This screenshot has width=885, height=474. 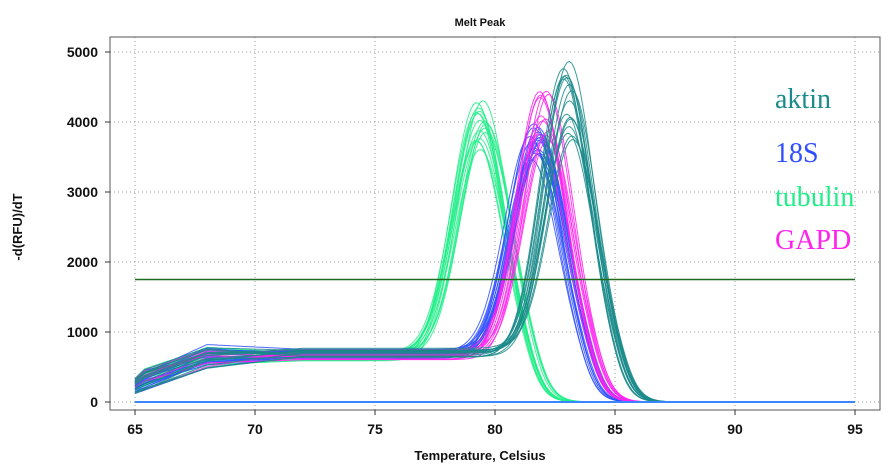 What do you see at coordinates (479, 455) in the screenshot?
I see `x-axis-title: Temperature, Celsius` at bounding box center [479, 455].